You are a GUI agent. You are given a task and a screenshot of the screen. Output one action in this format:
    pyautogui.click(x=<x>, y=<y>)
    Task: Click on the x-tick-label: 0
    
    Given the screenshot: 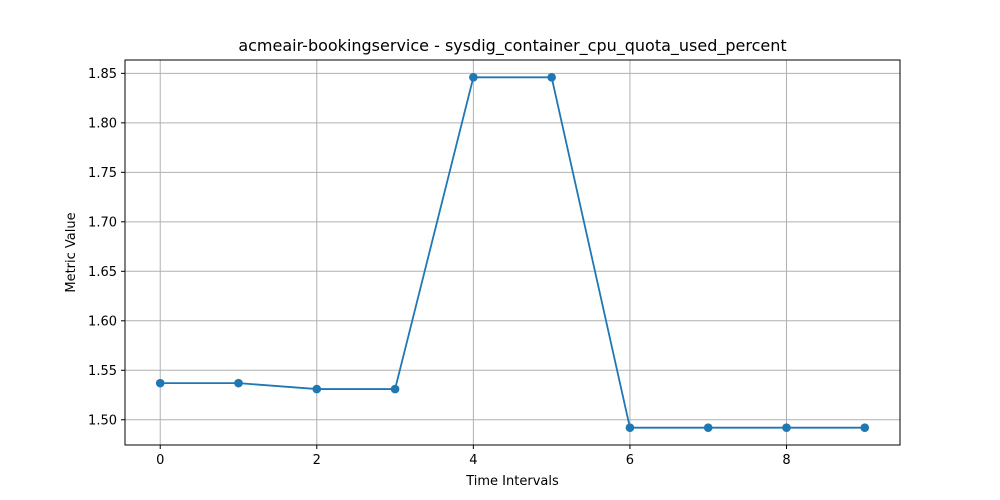 What is the action you would take?
    pyautogui.click(x=160, y=460)
    